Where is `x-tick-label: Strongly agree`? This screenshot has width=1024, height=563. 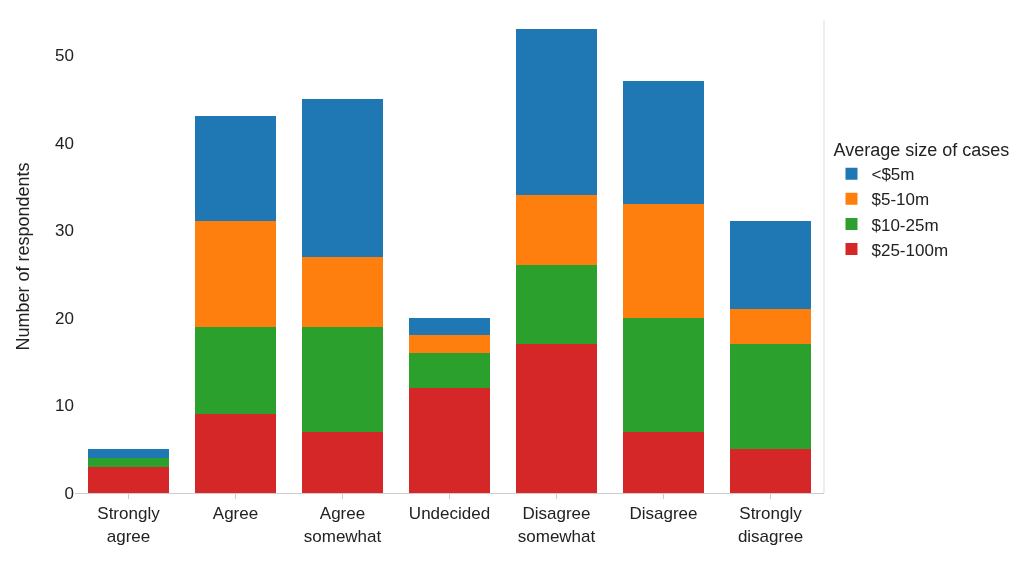
x-tick-label: Strongly agree is located at coordinates (129, 525).